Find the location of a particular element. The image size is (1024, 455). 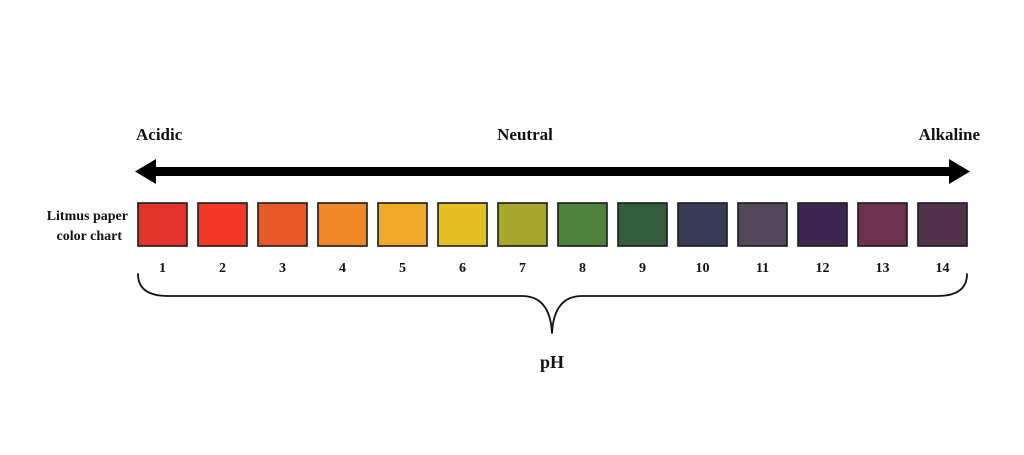

ph-number-7: 7 is located at coordinates (522, 268).